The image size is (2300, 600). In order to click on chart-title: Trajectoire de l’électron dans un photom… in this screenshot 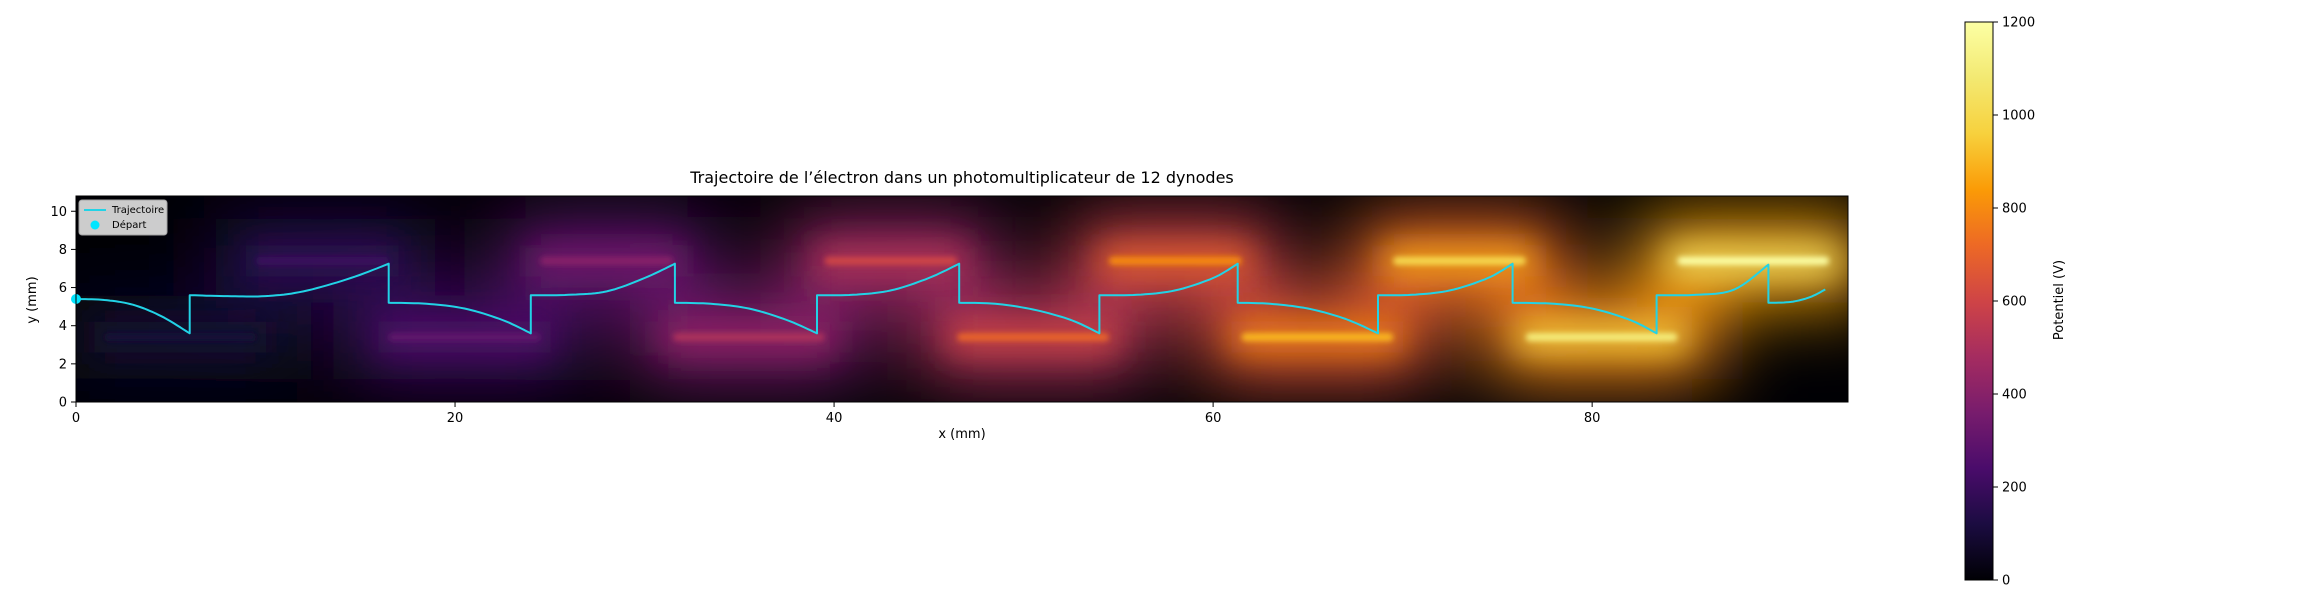, I will do `click(961, 177)`.